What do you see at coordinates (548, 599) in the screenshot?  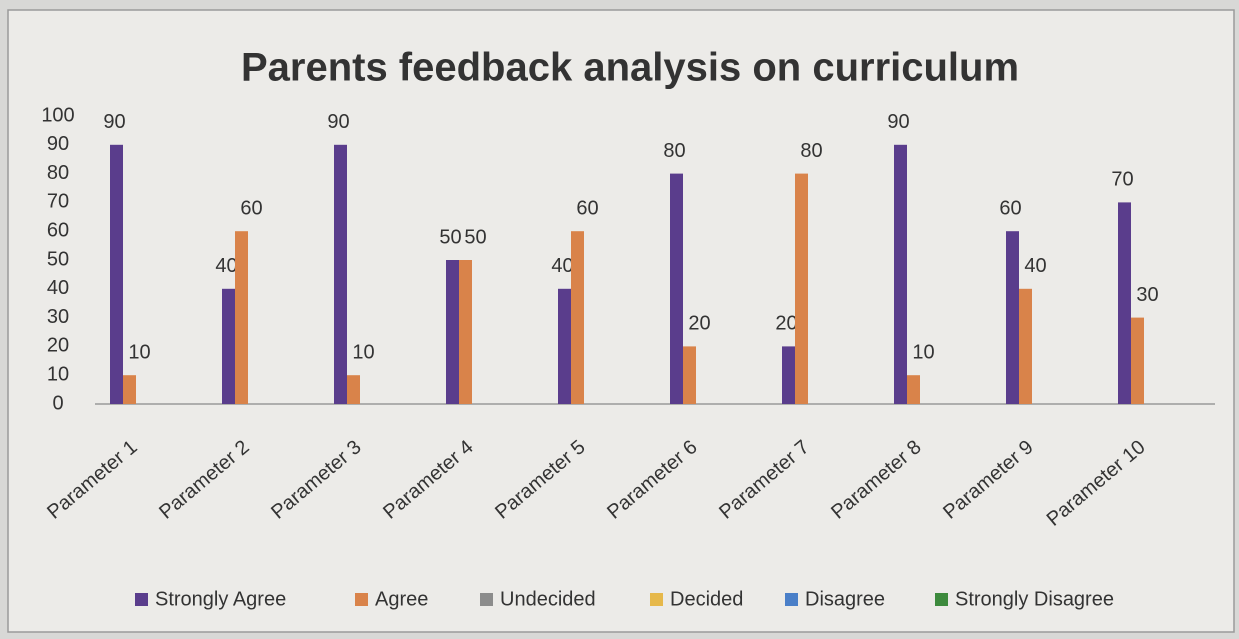 I see `legend-label: Undecided` at bounding box center [548, 599].